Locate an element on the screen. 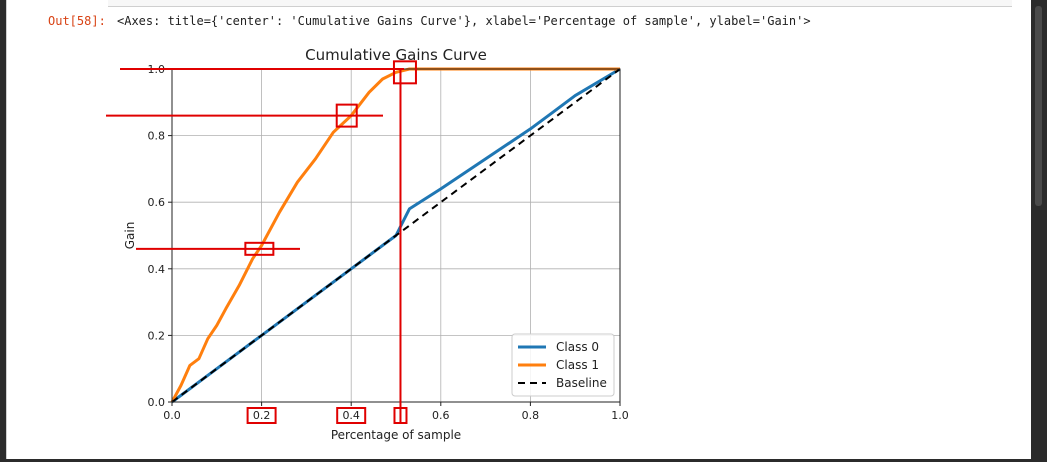 The width and height of the screenshot is (1047, 462). y-tick-label: 0.2 is located at coordinates (157, 335).